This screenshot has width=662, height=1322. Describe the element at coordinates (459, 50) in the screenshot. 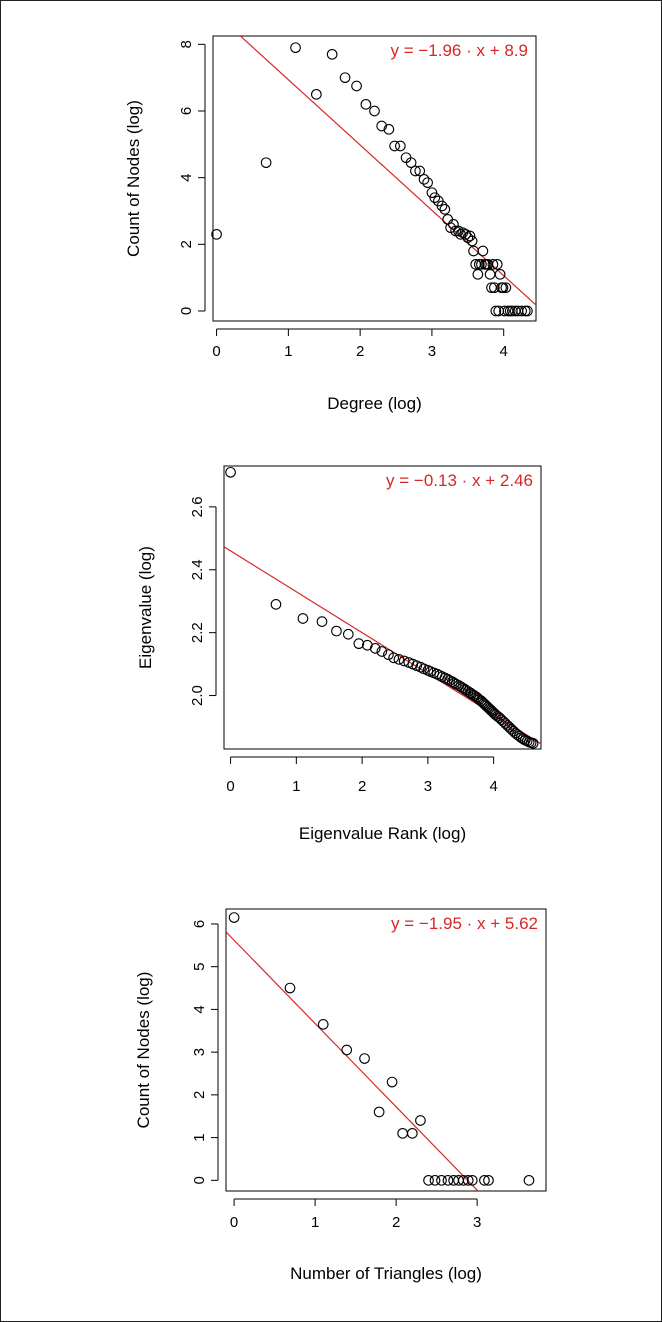

I see `fit-equation: y = −1.96 · x + 8.9` at that location.